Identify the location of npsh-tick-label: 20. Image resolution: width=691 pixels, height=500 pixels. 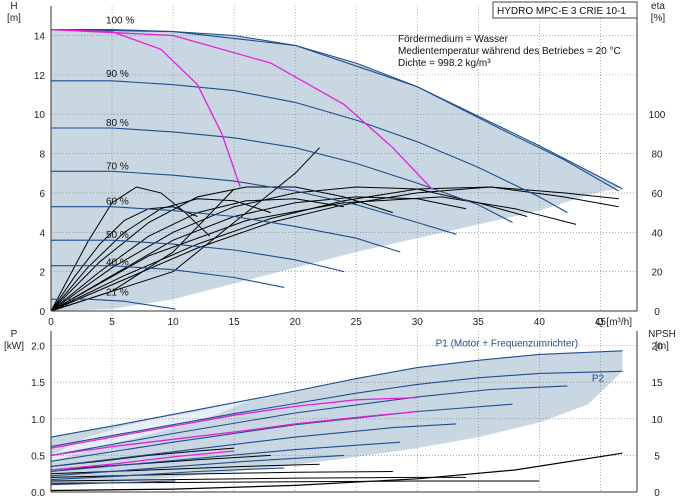
(657, 347).